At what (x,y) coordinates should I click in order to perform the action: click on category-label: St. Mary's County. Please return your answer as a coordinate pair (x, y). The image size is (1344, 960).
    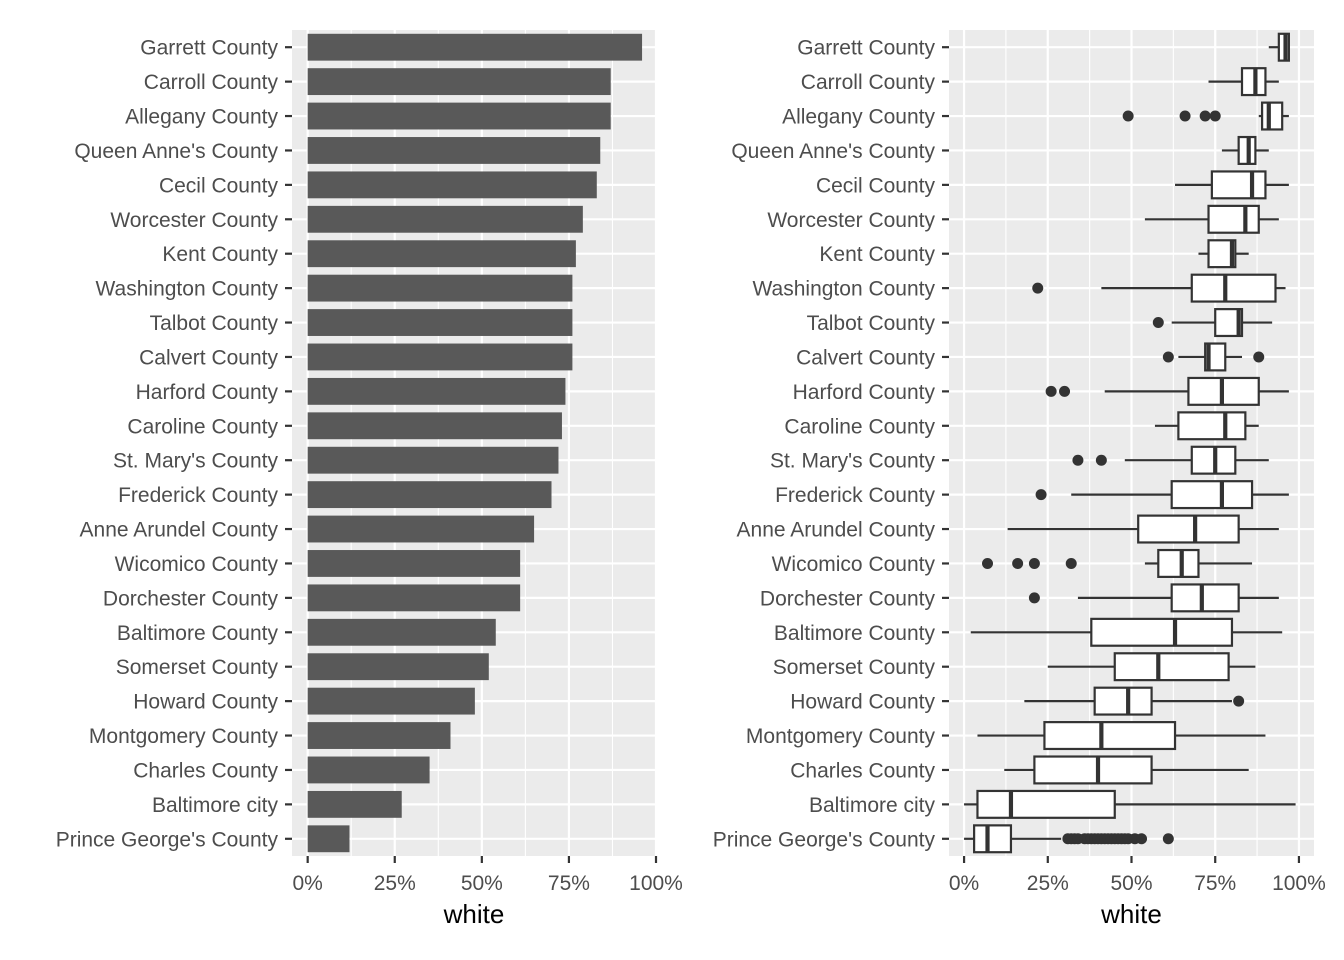
    Looking at the image, I should click on (853, 461).